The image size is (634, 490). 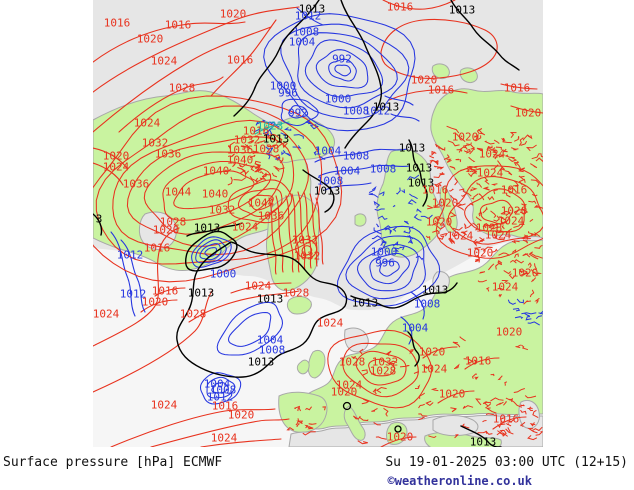 I want to click on land-svalbard, so click(x=360, y=220).